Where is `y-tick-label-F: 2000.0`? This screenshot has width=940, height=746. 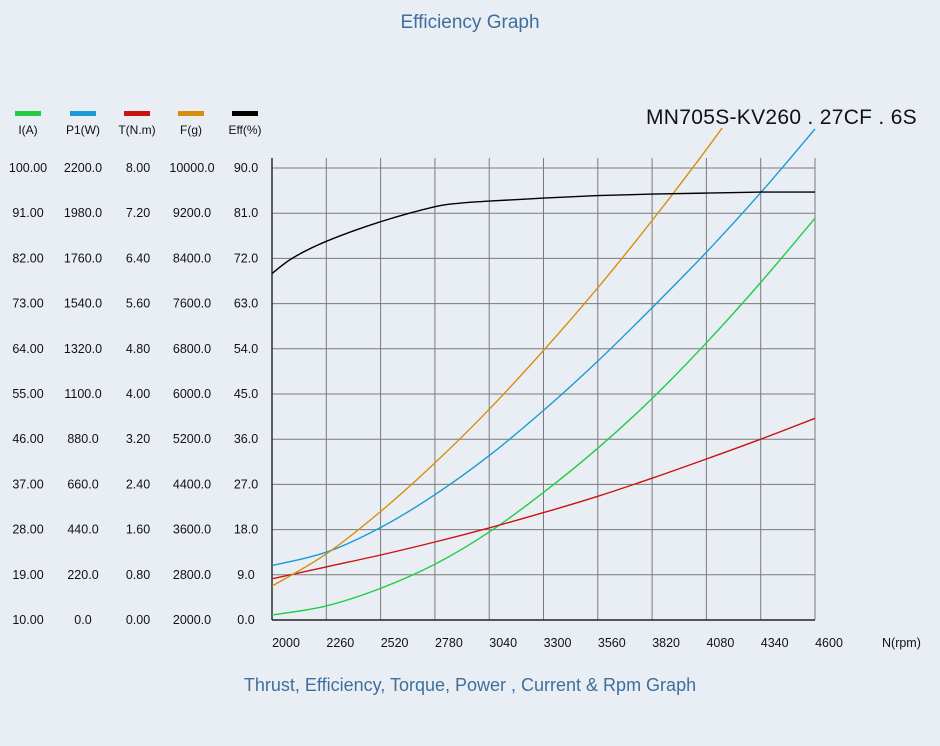
y-tick-label-F: 2000.0 is located at coordinates (192, 620).